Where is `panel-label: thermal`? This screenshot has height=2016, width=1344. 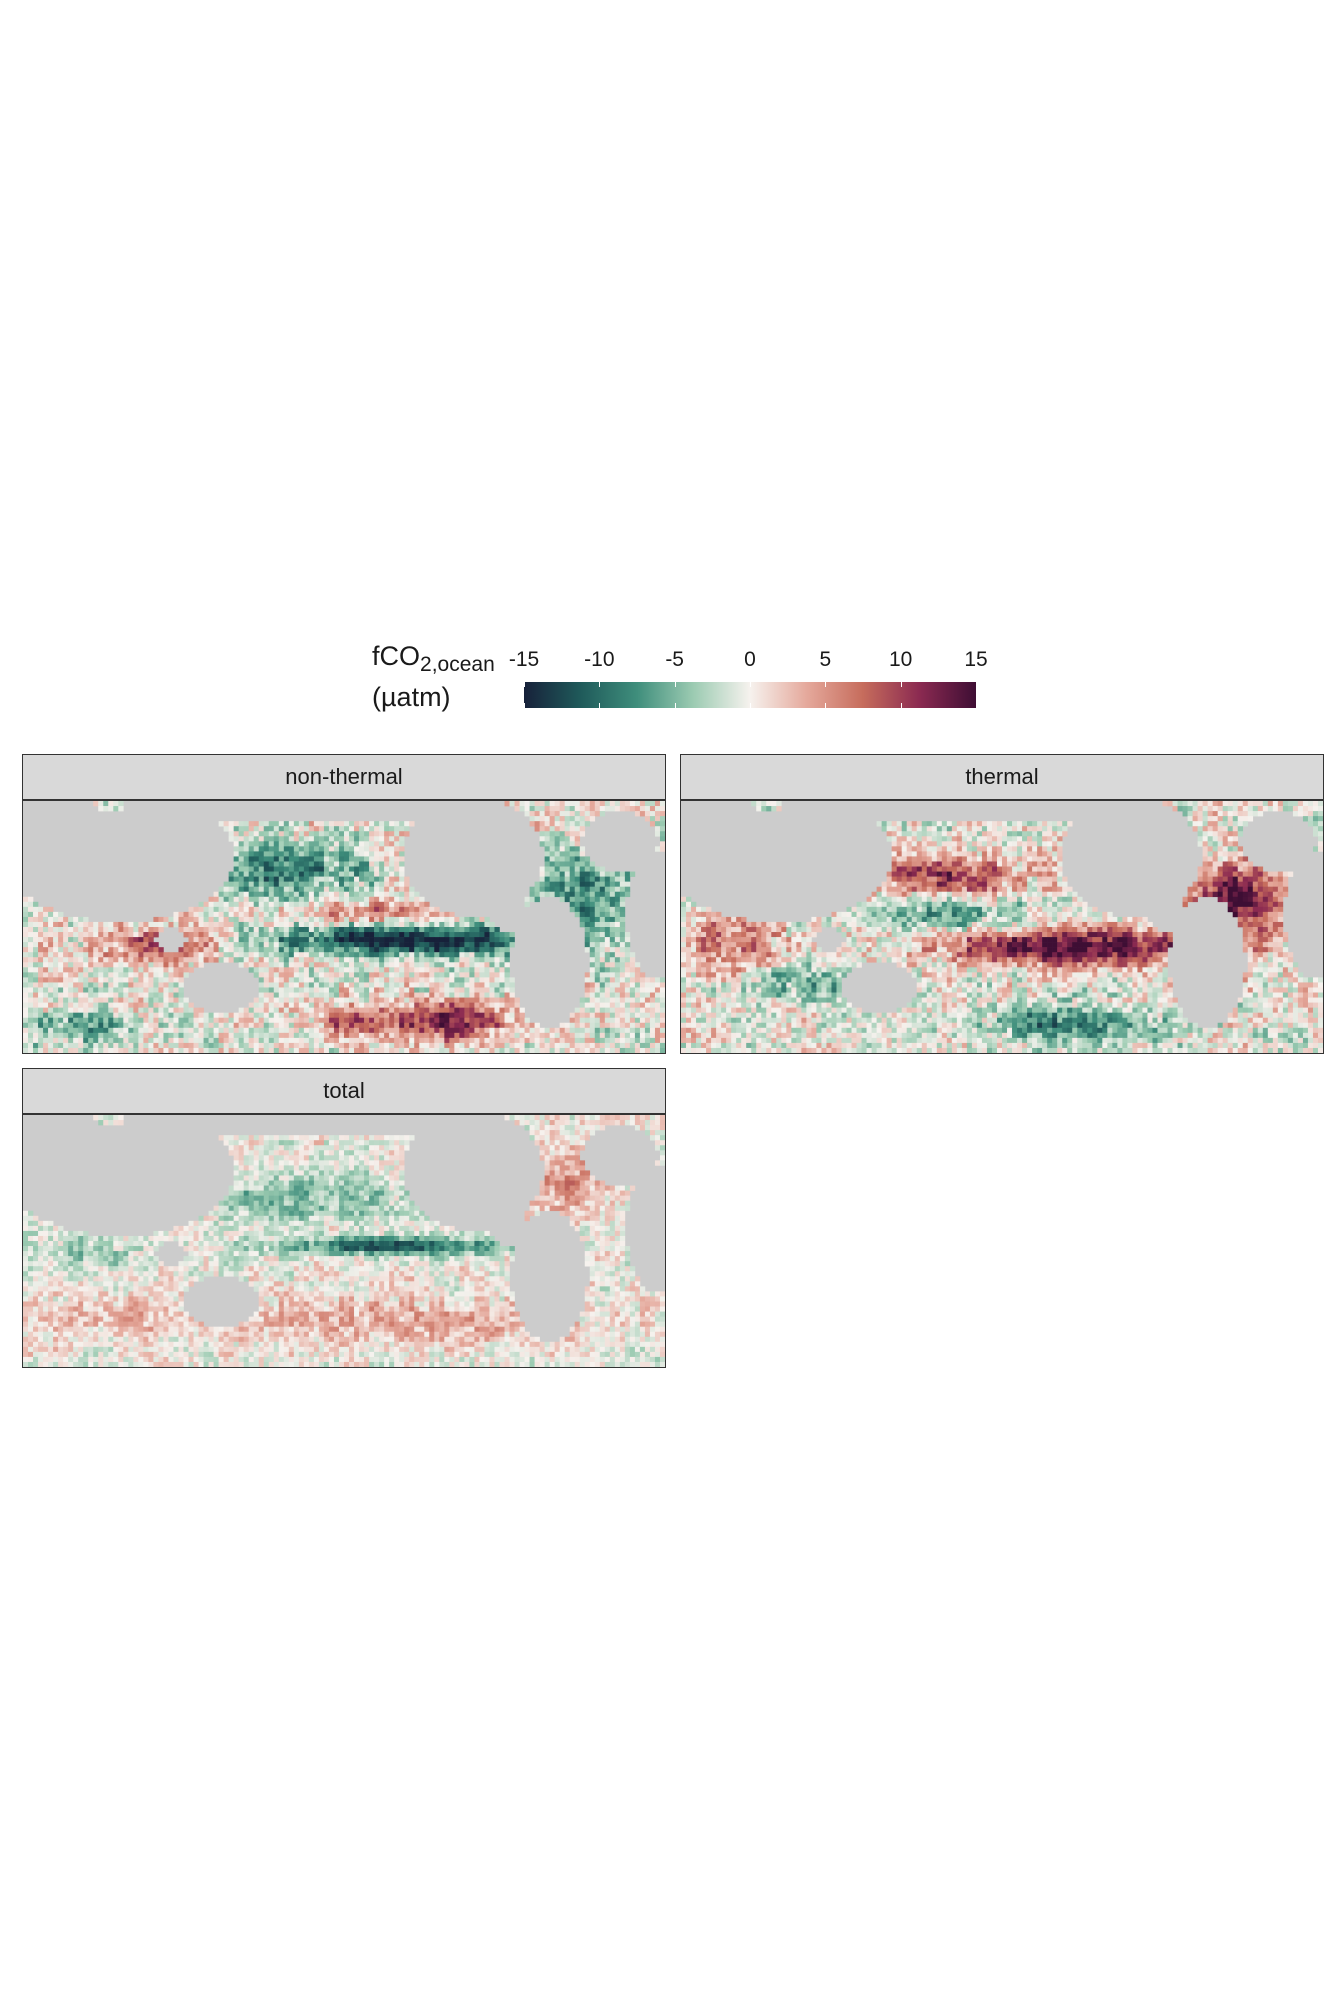
panel-label: thermal is located at coordinates (1002, 776).